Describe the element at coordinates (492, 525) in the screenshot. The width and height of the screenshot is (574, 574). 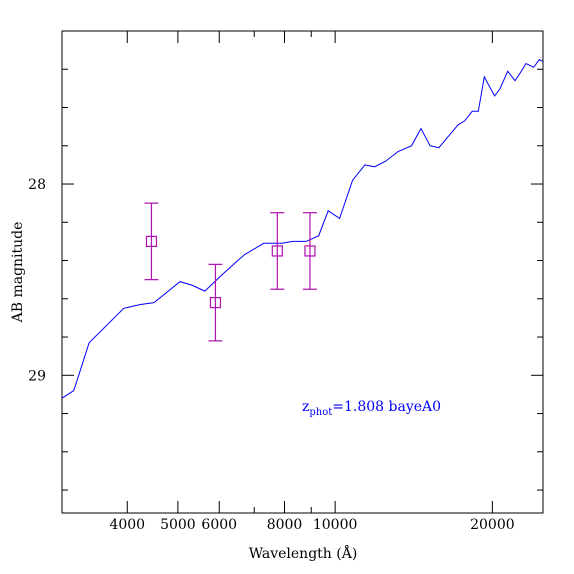
I see `x-tick-label: 20000` at that location.